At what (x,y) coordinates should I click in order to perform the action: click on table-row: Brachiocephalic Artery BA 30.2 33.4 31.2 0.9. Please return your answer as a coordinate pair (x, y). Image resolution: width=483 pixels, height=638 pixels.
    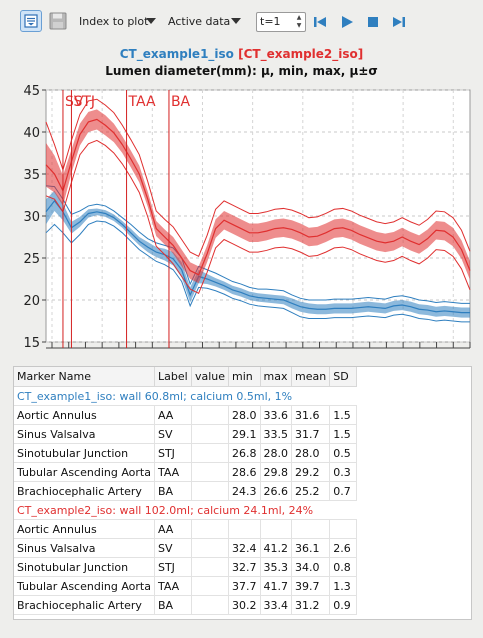
    Looking at the image, I should click on (186, 605).